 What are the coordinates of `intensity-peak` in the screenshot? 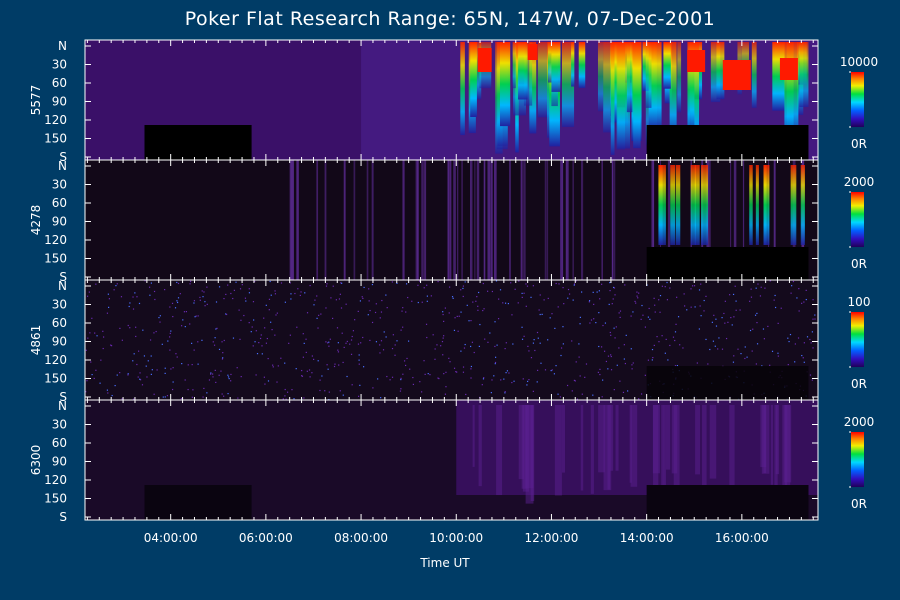 It's located at (788, 69).